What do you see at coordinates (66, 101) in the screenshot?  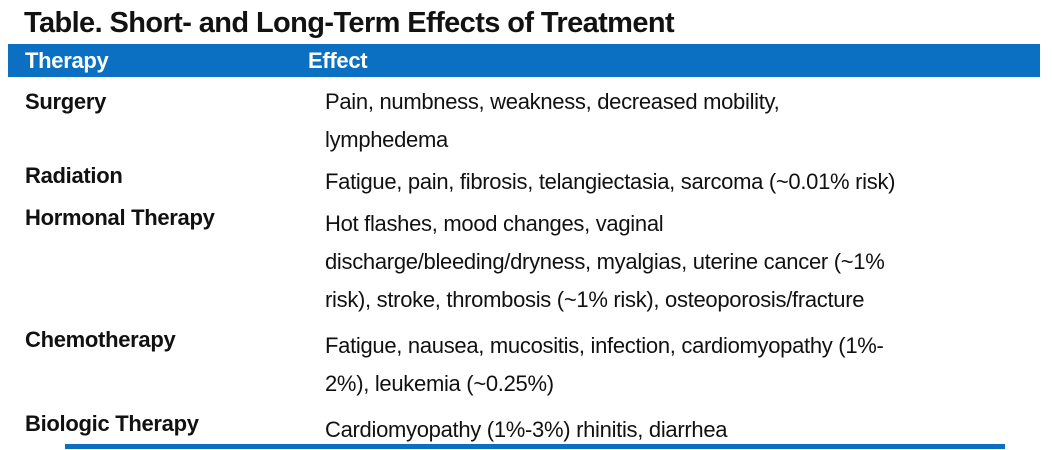 I see `therapy-cell: Surgery` at bounding box center [66, 101].